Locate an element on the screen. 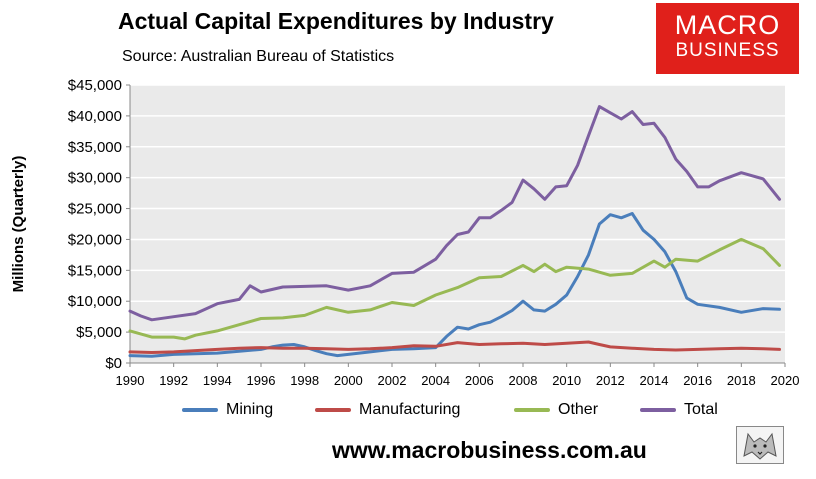 The height and width of the screenshot is (479, 816). other-swatch is located at coordinates (532, 410).